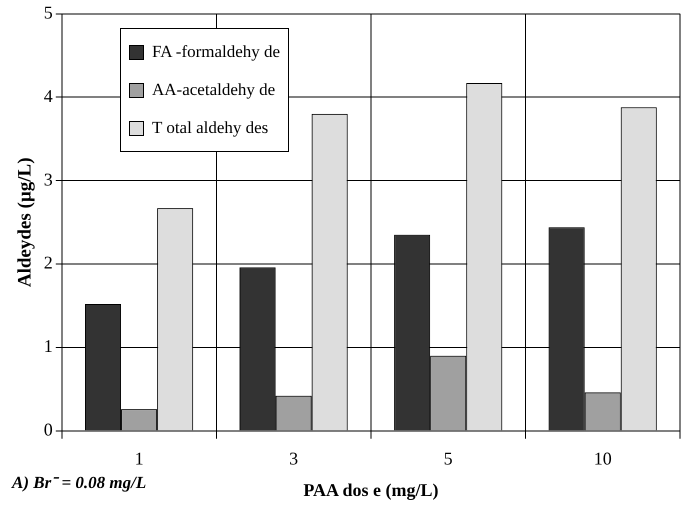 This screenshot has width=682, height=506. I want to click on y-tick-label: 3, so click(48, 179).